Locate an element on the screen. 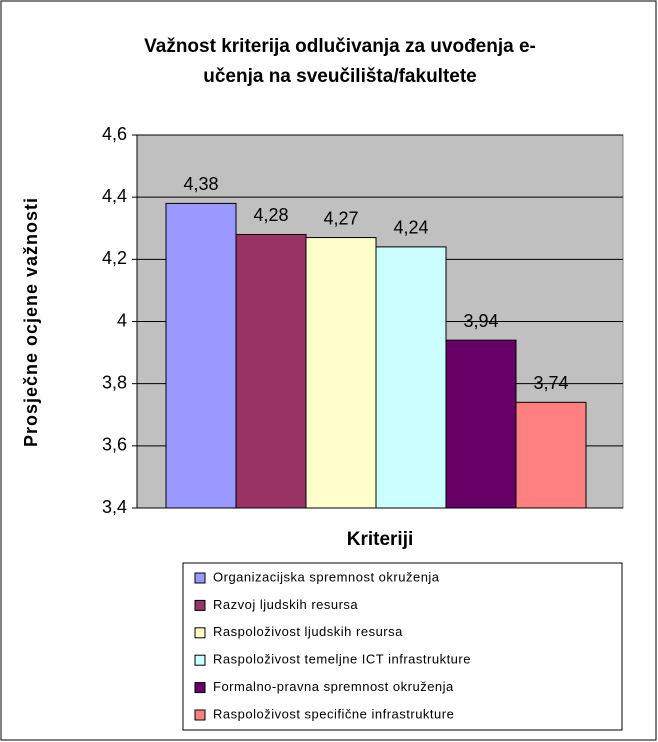 The width and height of the screenshot is (658, 742). y-axis-title: Prosječne ocjene važnosti is located at coordinates (31, 322).